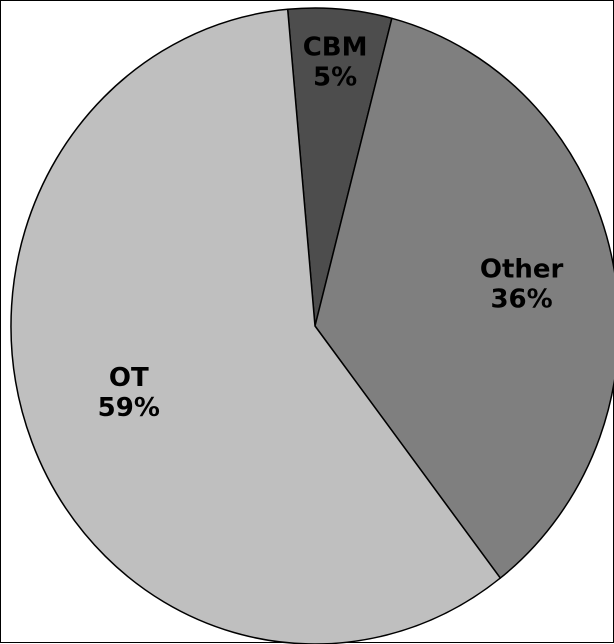 The width and height of the screenshot is (614, 644). What do you see at coordinates (129, 378) in the screenshot?
I see `slice-label-ot: OT` at bounding box center [129, 378].